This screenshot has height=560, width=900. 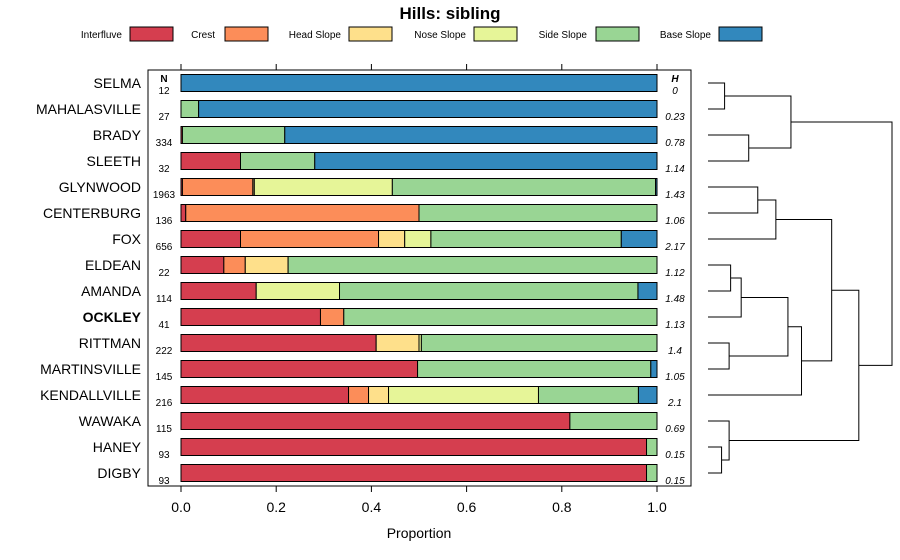 I want to click on x-tick-label: 0.2, so click(x=276, y=507).